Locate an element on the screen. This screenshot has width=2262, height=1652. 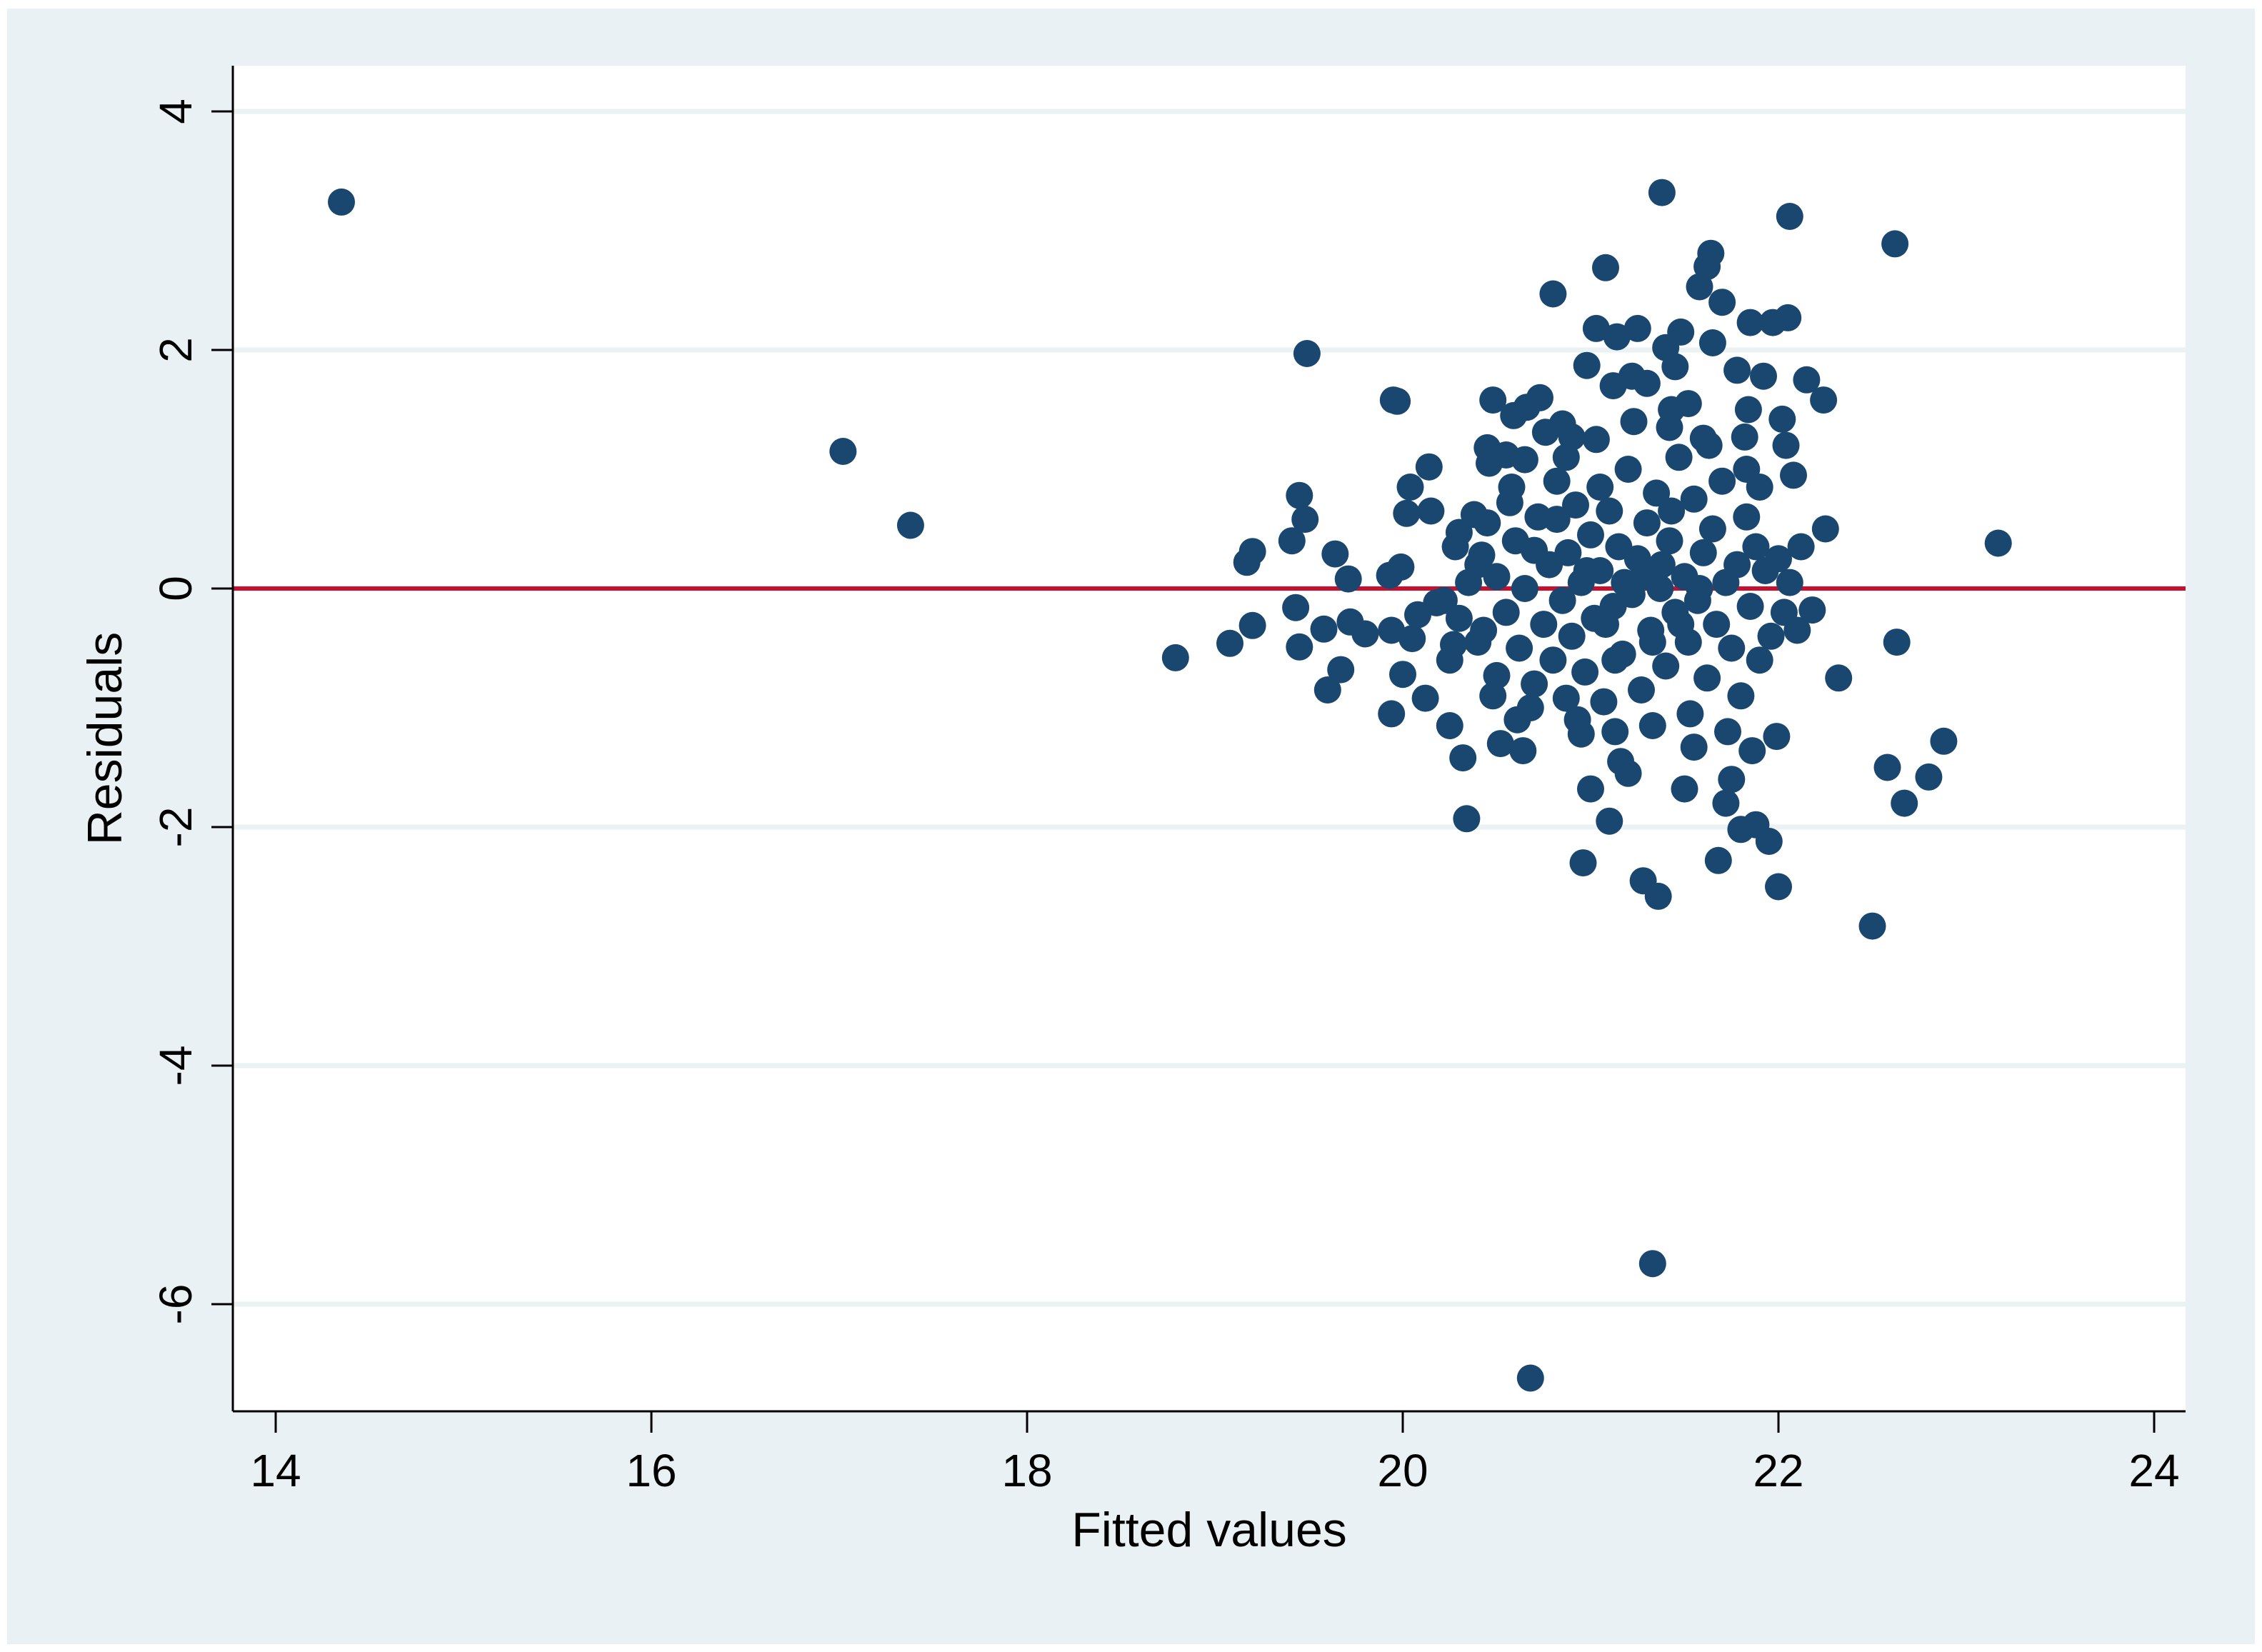
y-tick-label: -4 is located at coordinates (176, 1066).